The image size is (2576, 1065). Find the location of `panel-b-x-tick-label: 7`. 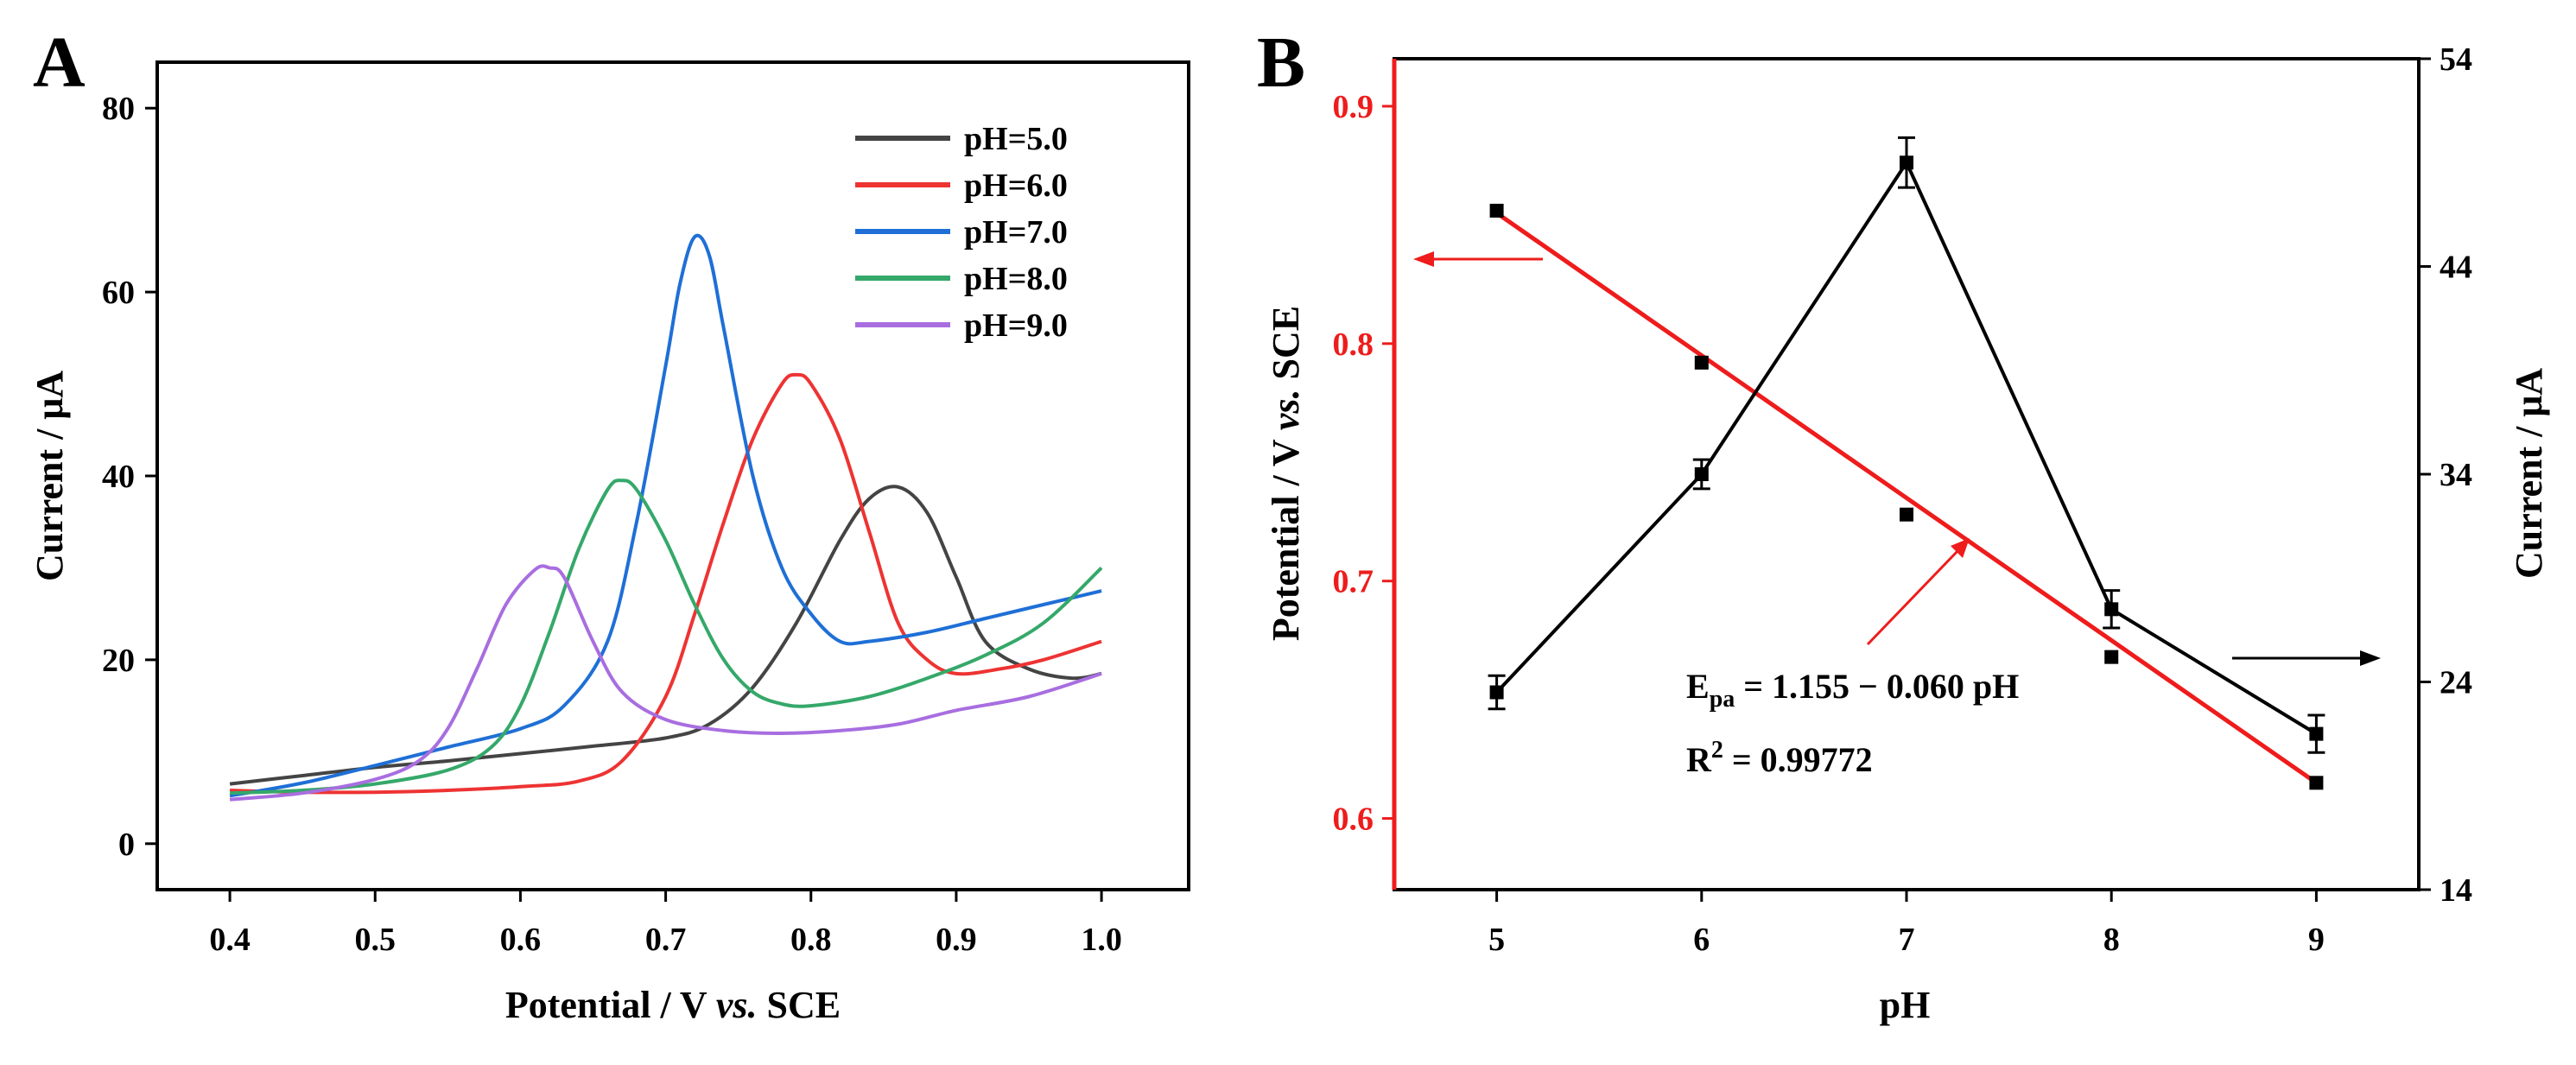

panel-b-x-tick-label: 7 is located at coordinates (1907, 940).